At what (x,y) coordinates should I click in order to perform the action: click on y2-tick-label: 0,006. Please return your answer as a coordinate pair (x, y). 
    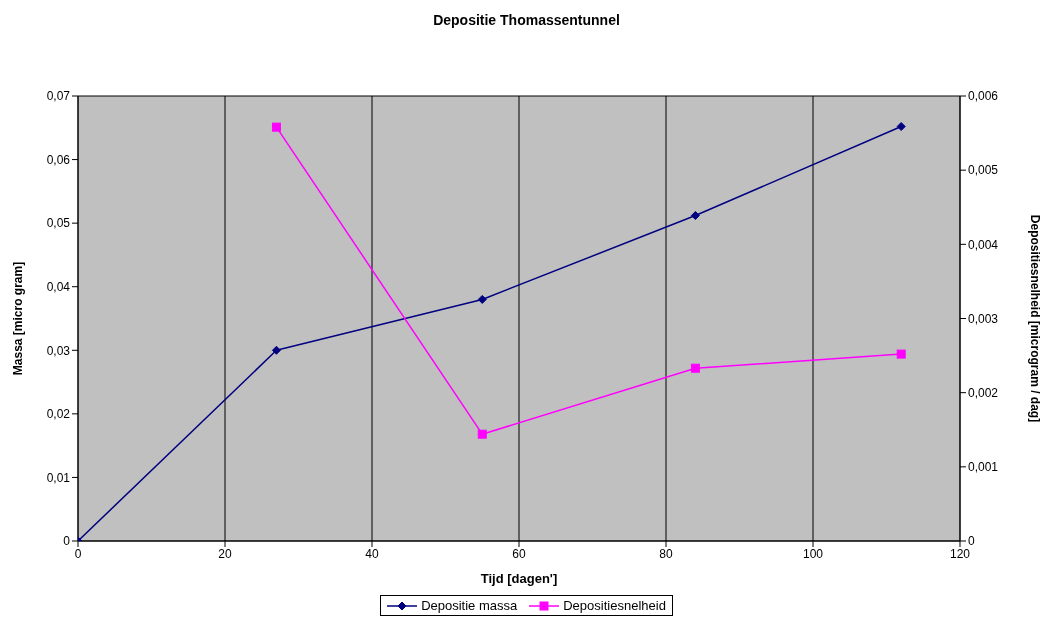
    Looking at the image, I should click on (983, 96).